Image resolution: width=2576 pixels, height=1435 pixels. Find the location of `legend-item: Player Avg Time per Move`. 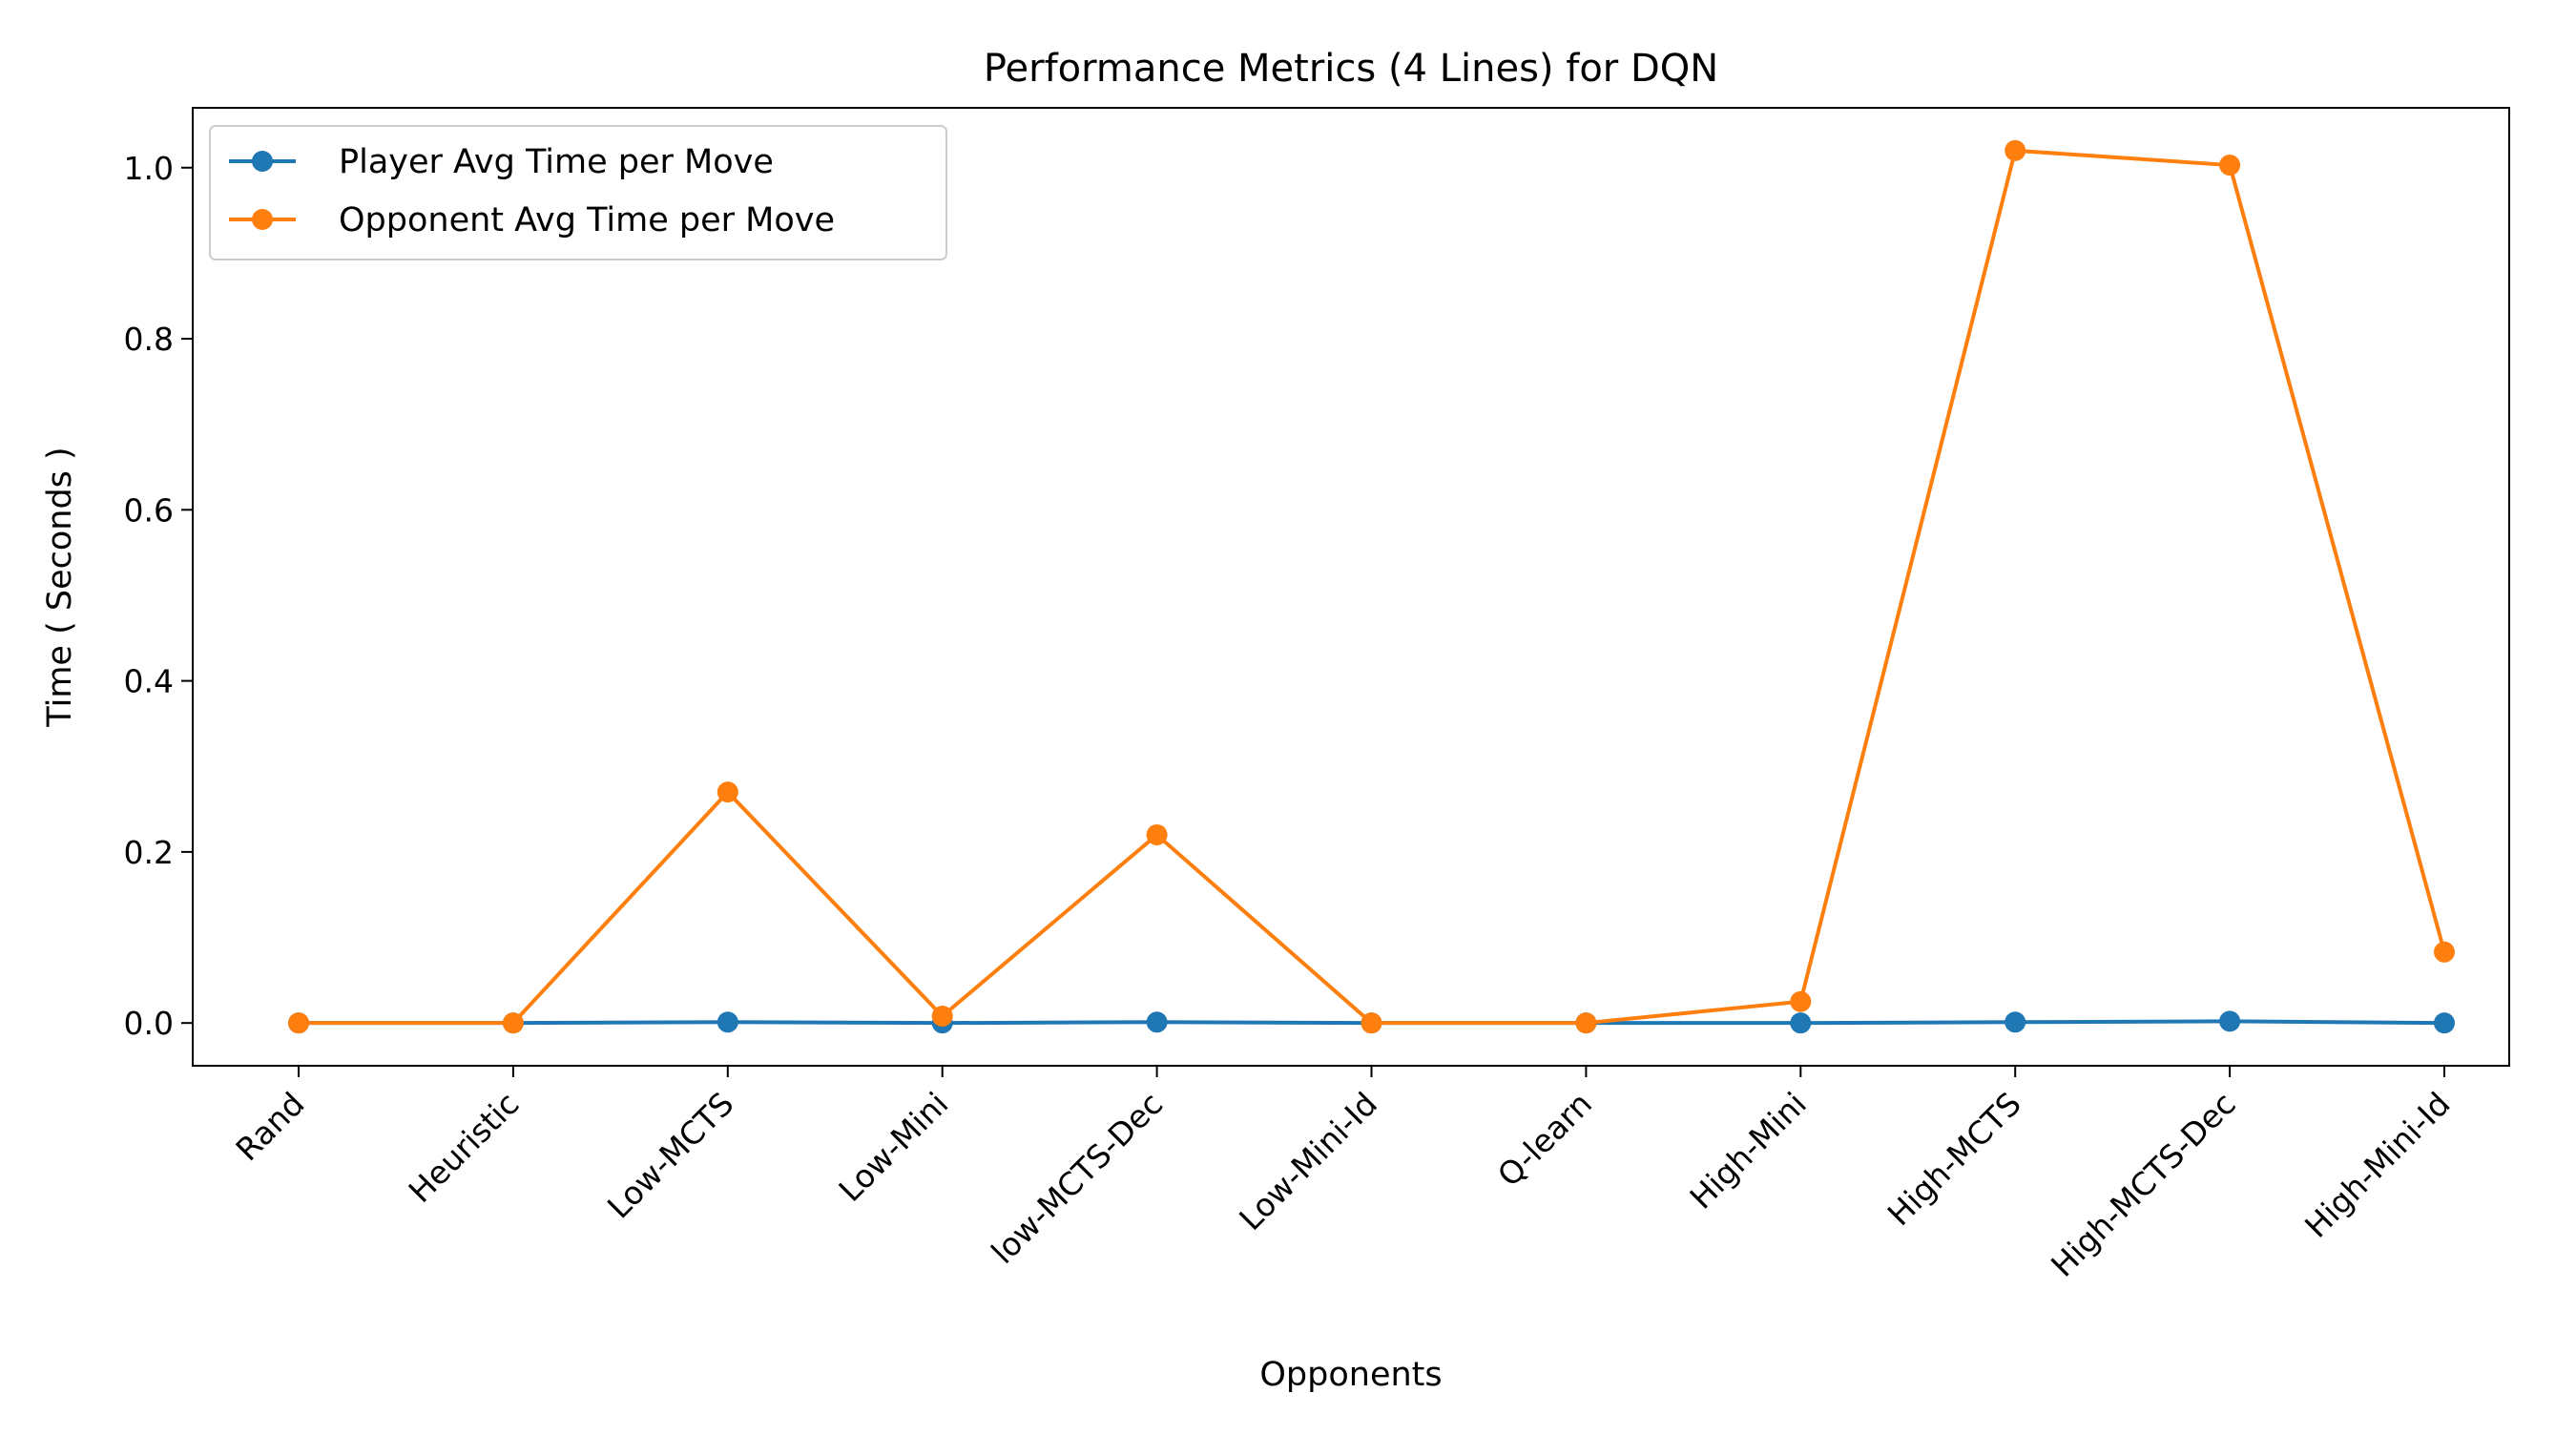

legend-item: Player Avg Time per Move is located at coordinates (501, 162).